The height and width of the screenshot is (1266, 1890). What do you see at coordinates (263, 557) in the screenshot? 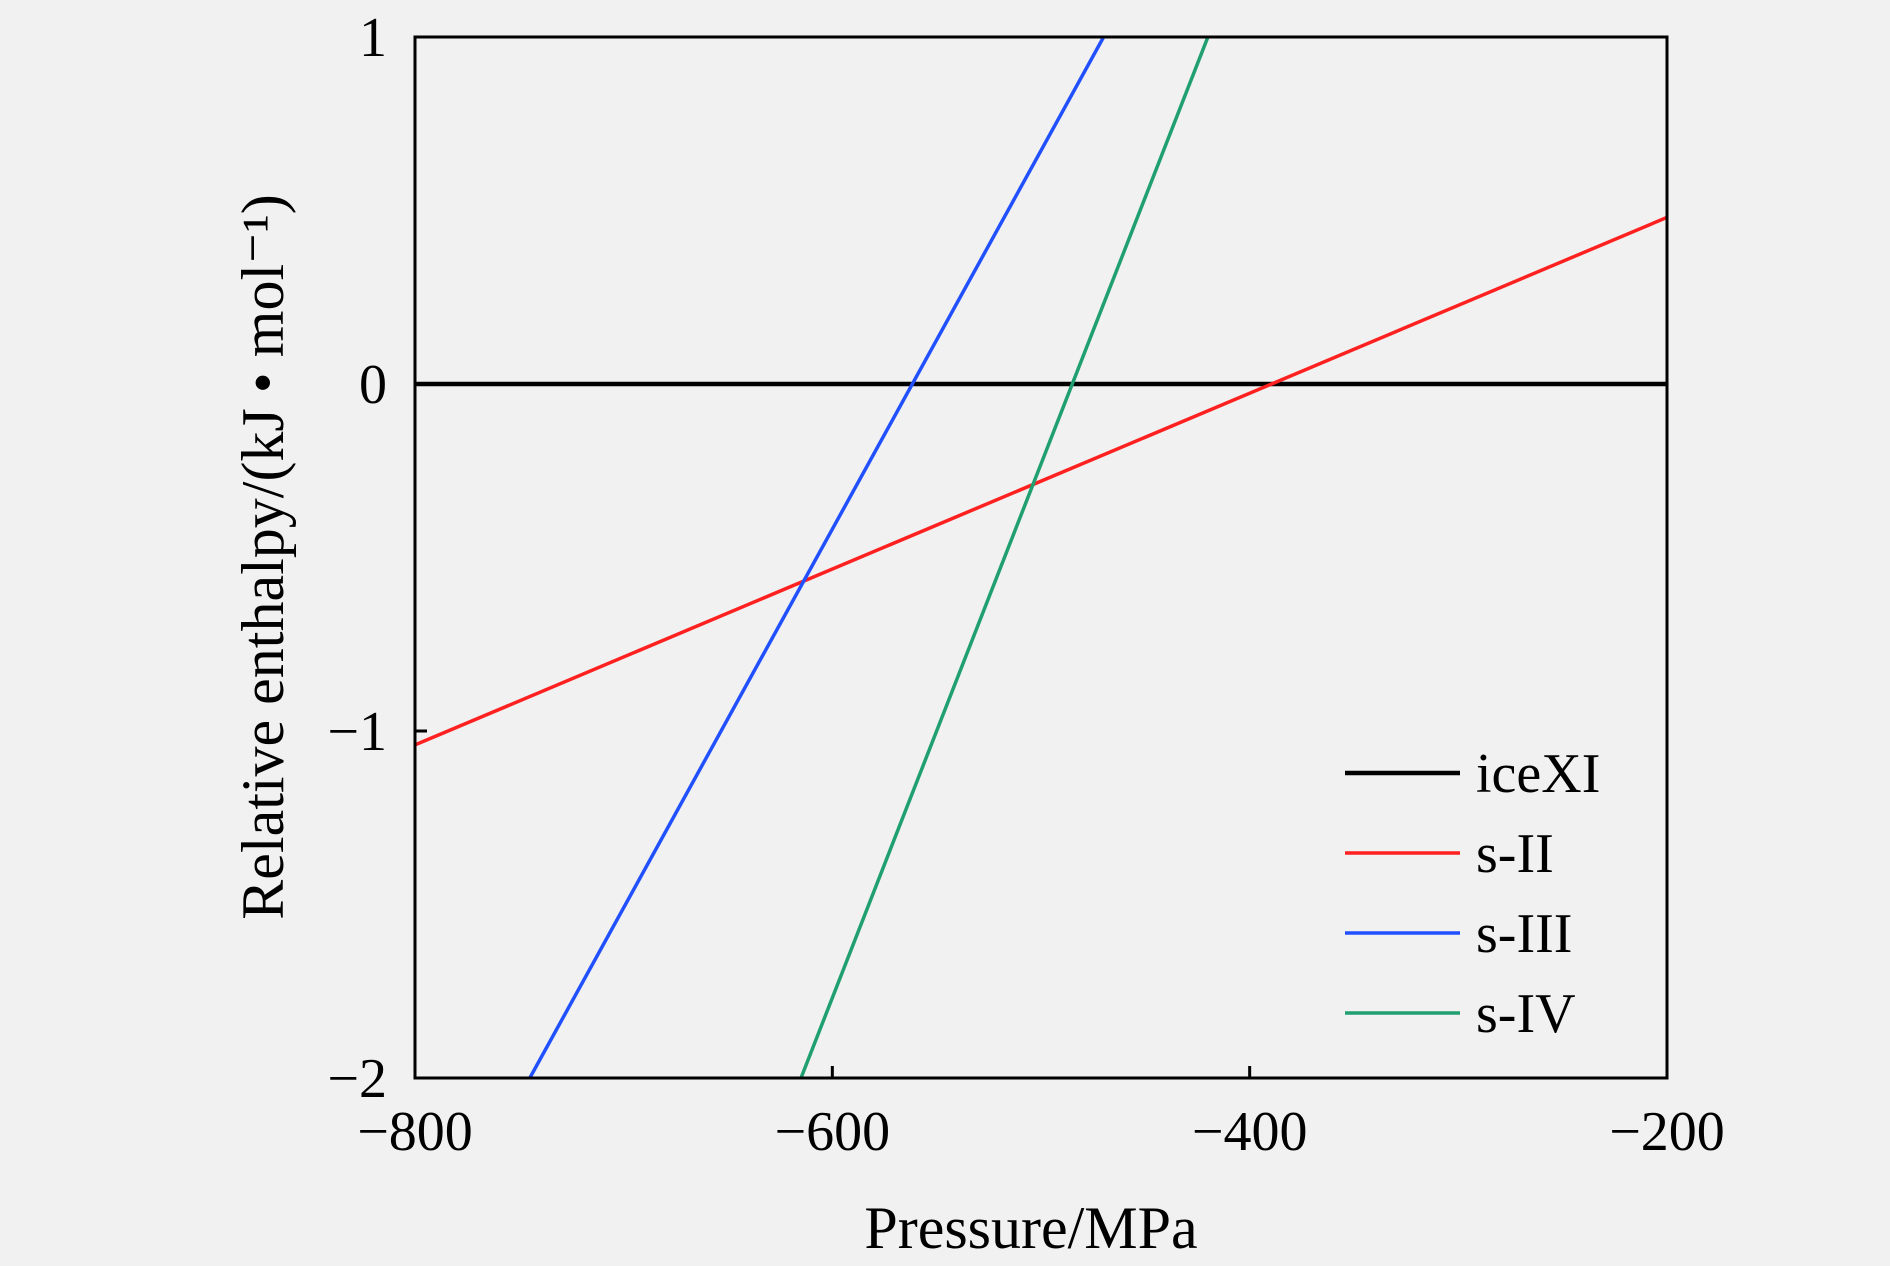
I see `y-axis-label: Relative enthalpy/(kJ • mol⁻¹)` at bounding box center [263, 557].